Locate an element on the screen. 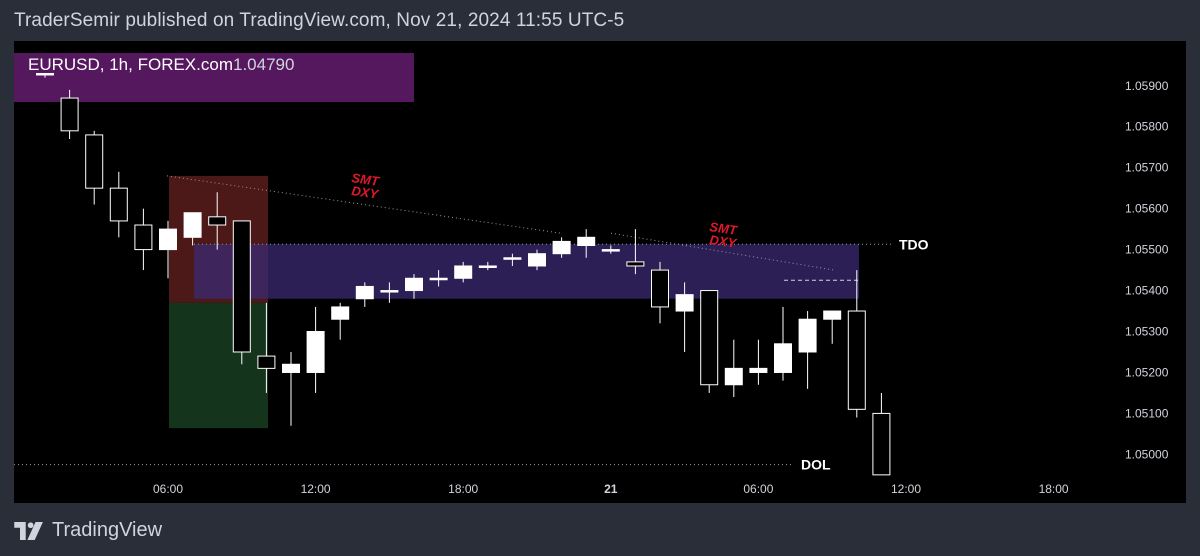 Image resolution: width=1200 pixels, height=556 pixels. y-axis-tick-label: 1.05900 is located at coordinates (1147, 86).